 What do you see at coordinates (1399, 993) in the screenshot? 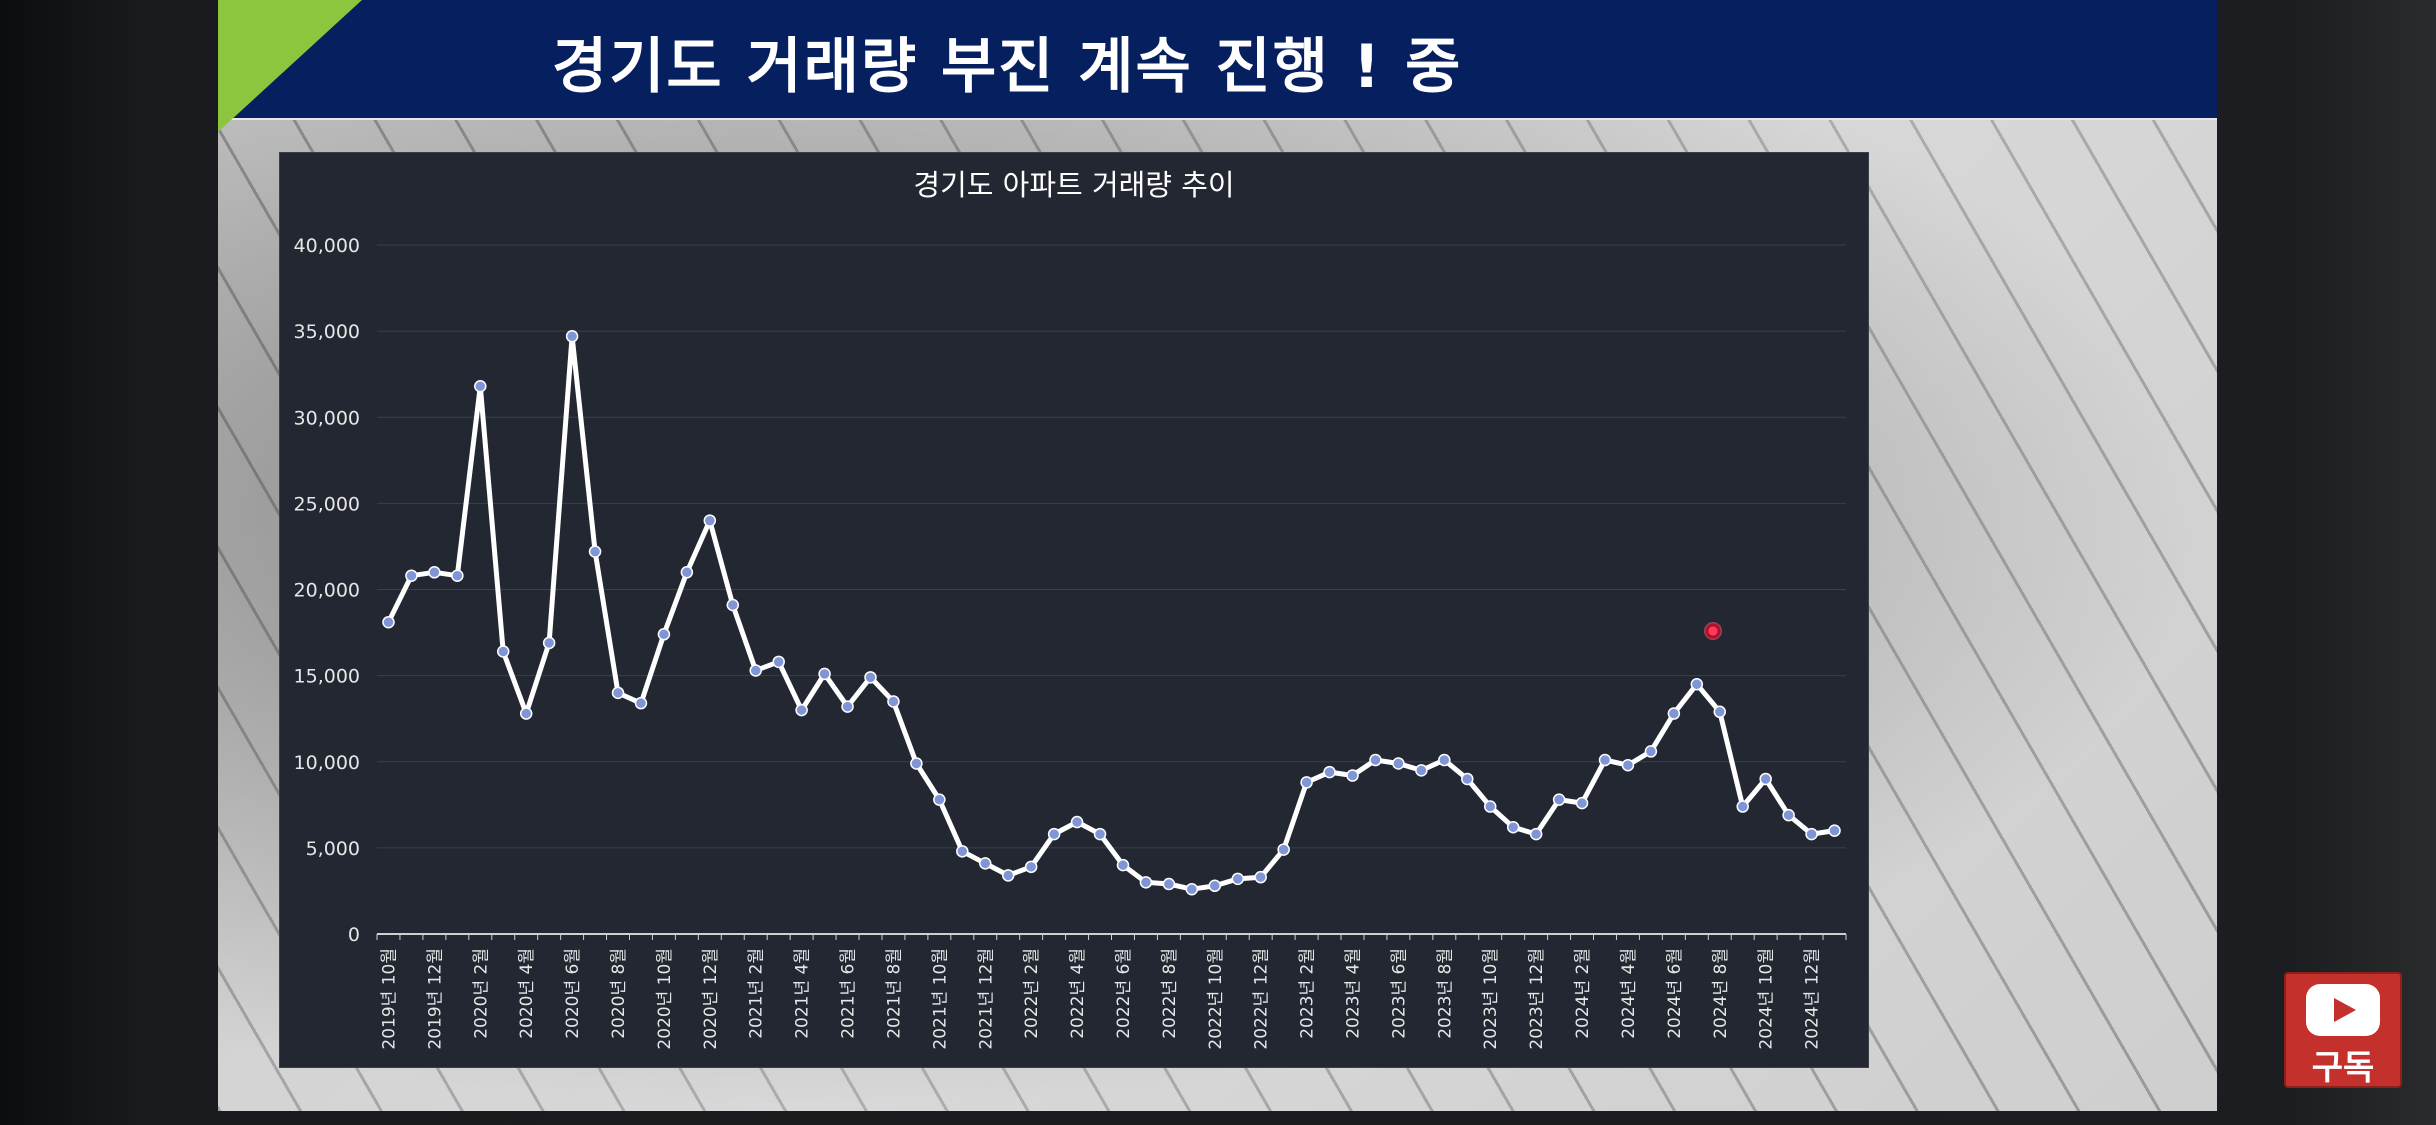
I see `x-tick-label: 2023년 6월` at bounding box center [1399, 993].